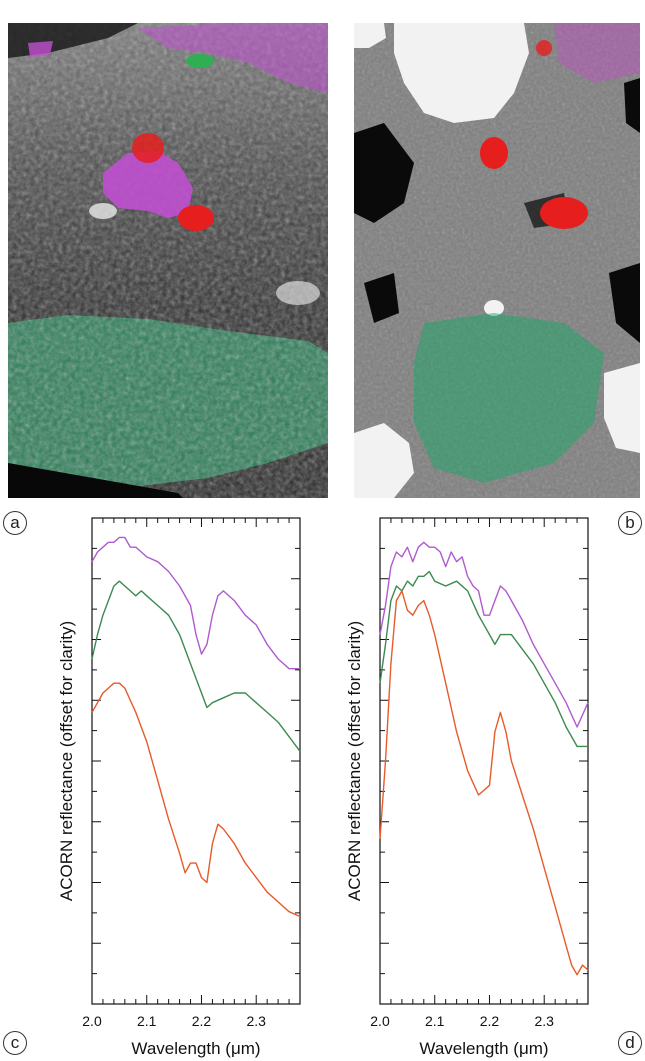 This screenshot has width=645, height=1061. I want to click on white-cloud-right, so click(622, 408).